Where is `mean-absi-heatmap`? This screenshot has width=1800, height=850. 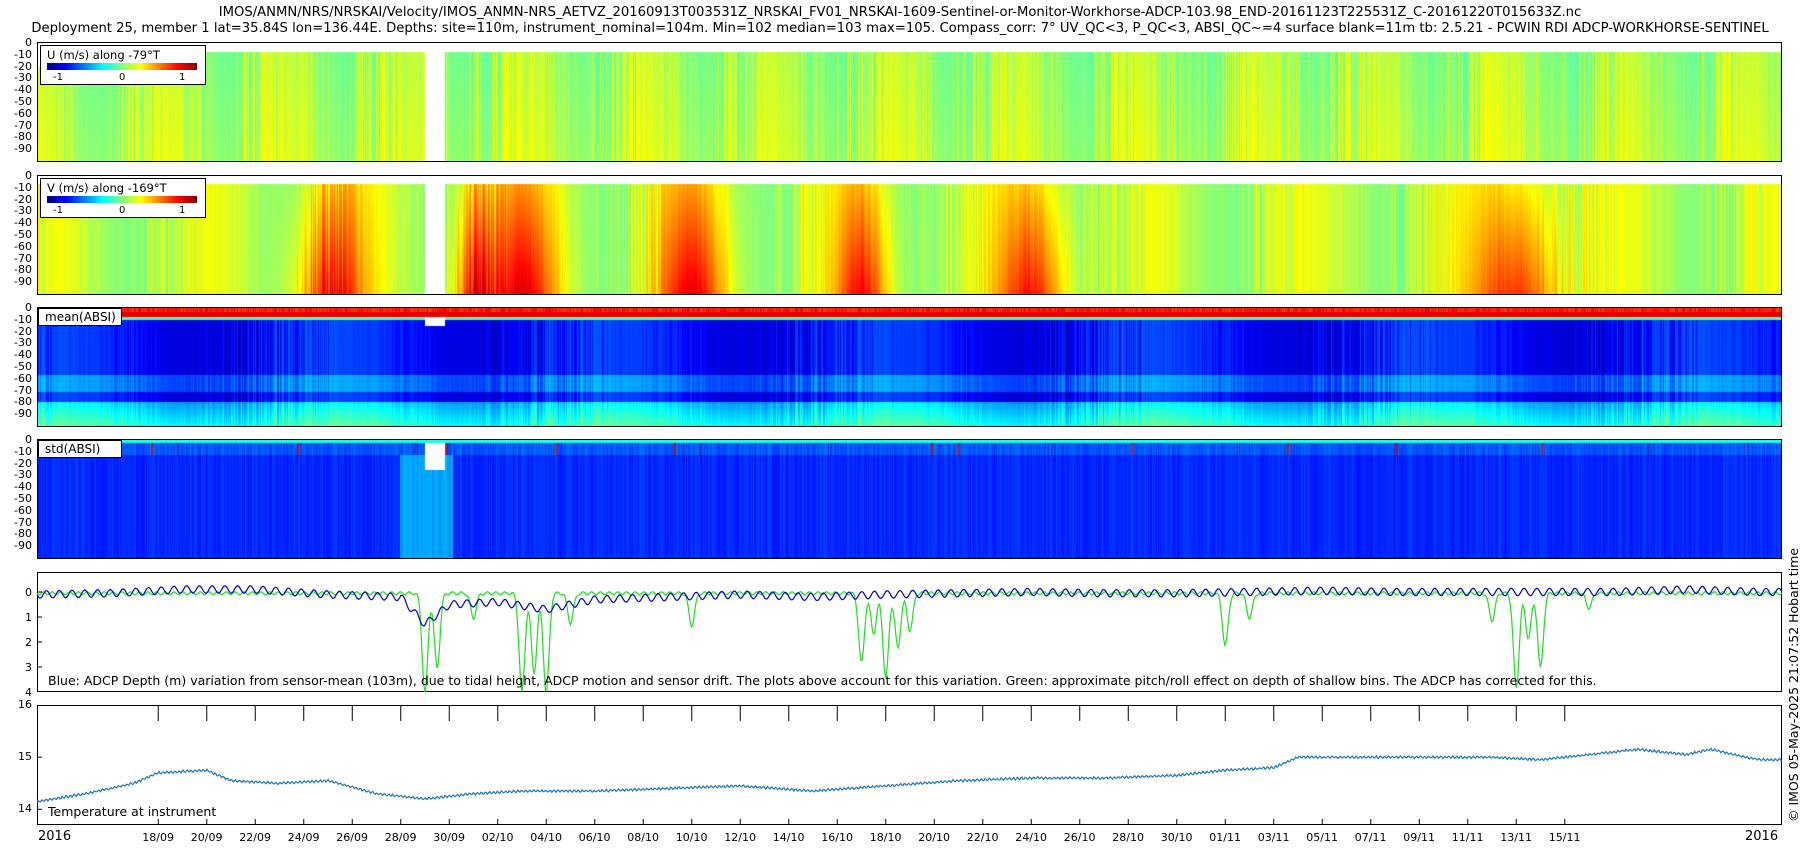 mean-absi-heatmap is located at coordinates (909, 367).